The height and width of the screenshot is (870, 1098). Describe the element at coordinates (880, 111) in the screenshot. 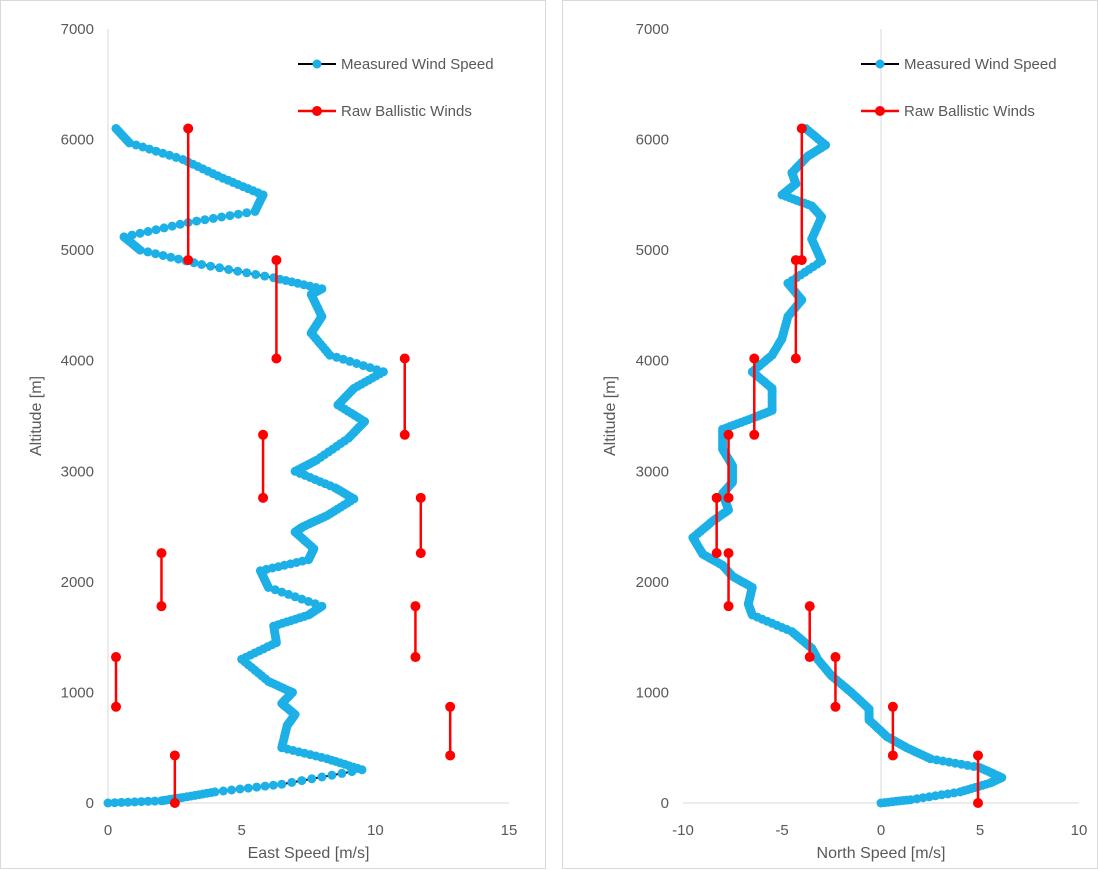

I see `legend-ballistic-swatch-dot` at that location.